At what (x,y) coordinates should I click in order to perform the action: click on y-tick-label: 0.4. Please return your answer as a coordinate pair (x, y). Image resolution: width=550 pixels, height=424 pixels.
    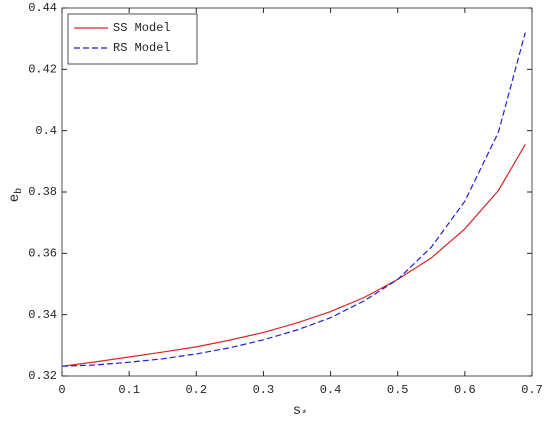
    Looking at the image, I should click on (46, 131).